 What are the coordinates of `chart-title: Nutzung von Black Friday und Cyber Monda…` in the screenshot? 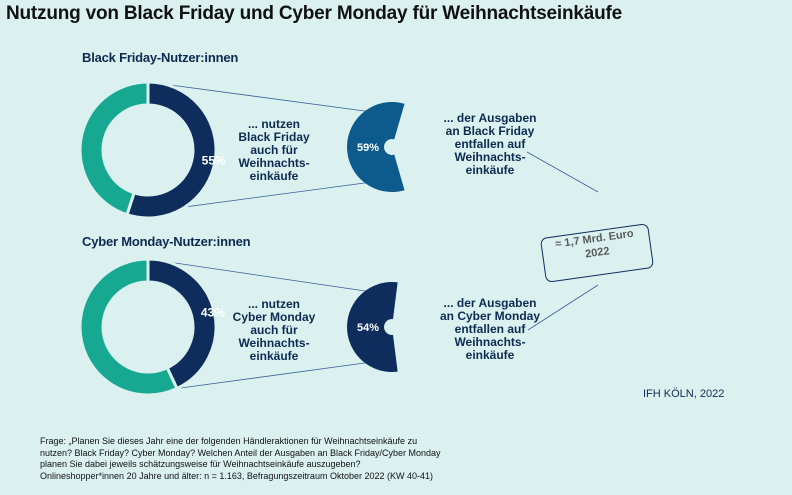 It's located at (314, 13).